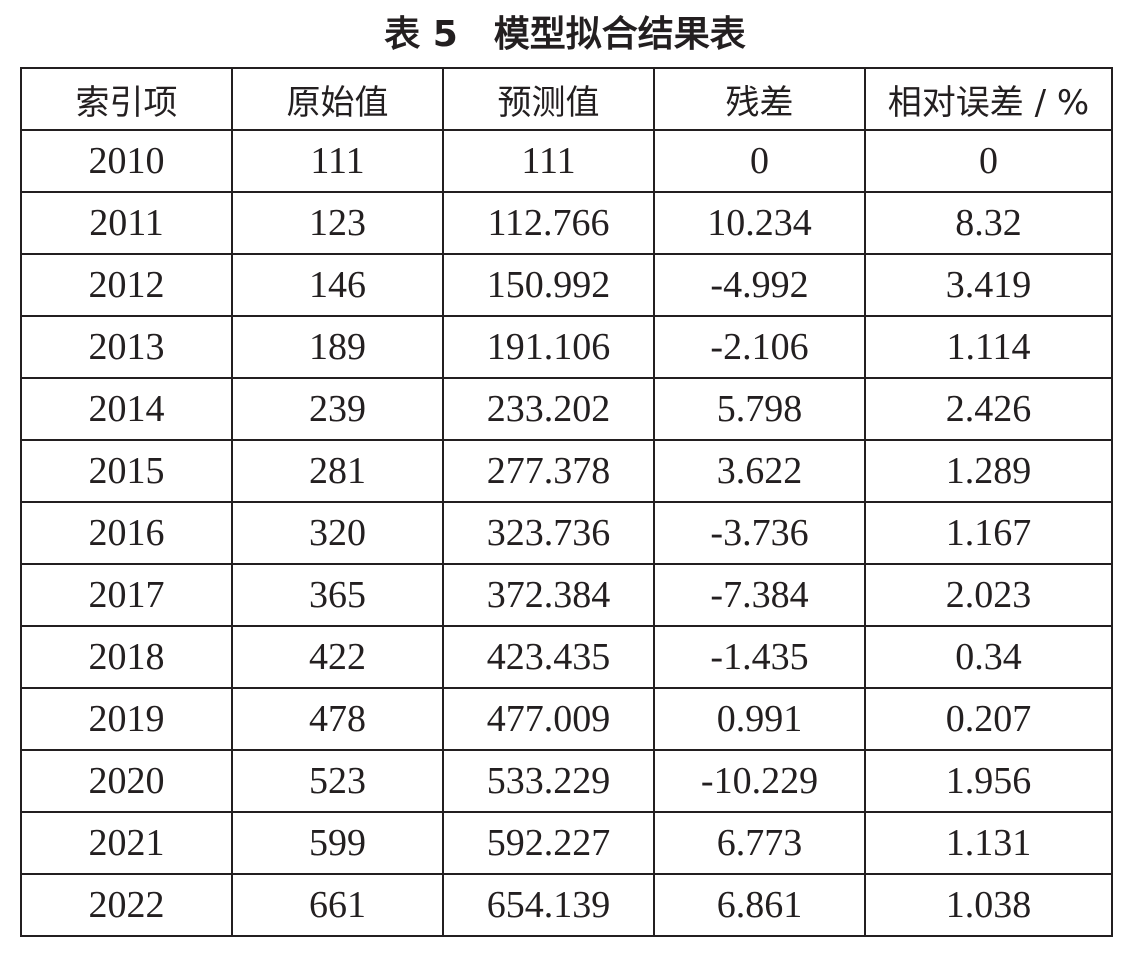  What do you see at coordinates (337, 719) in the screenshot?
I see `cell-original: 478` at bounding box center [337, 719].